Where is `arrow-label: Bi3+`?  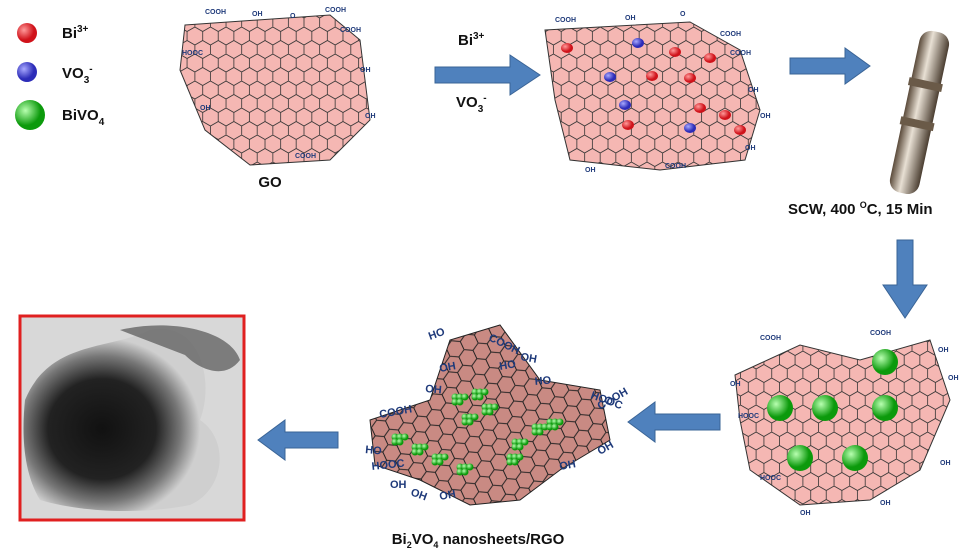 arrow-label: Bi3+ is located at coordinates (471, 40).